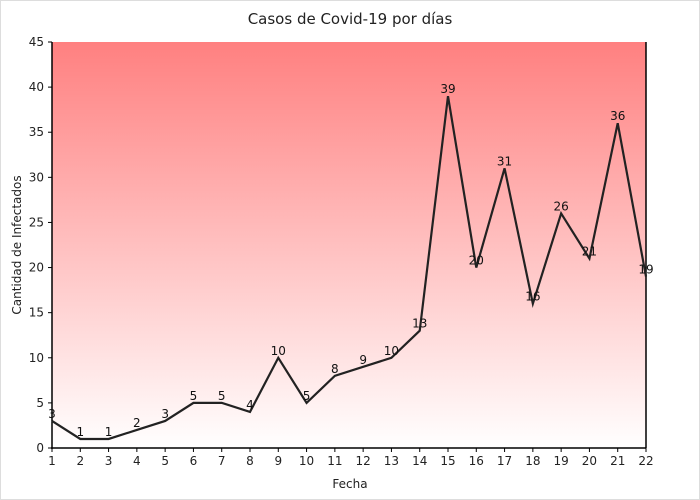 The image size is (700, 500). Describe the element at coordinates (645, 461) in the screenshot. I see `x-tick-label: 22` at that location.